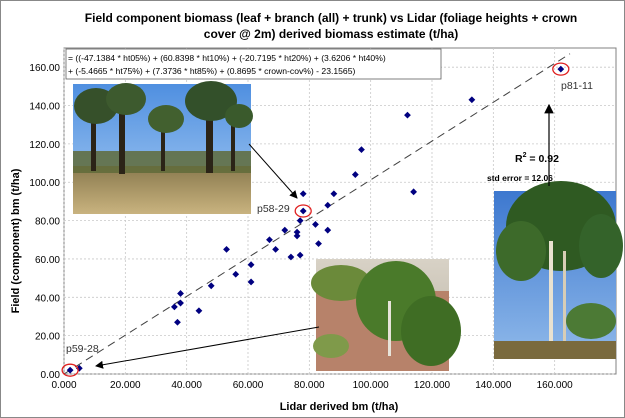 Image resolution: width=625 pixels, height=418 pixels. Describe the element at coordinates (339, 407) in the screenshot. I see `x-axis-label: Lidar derived bm (t/ha)` at that location.